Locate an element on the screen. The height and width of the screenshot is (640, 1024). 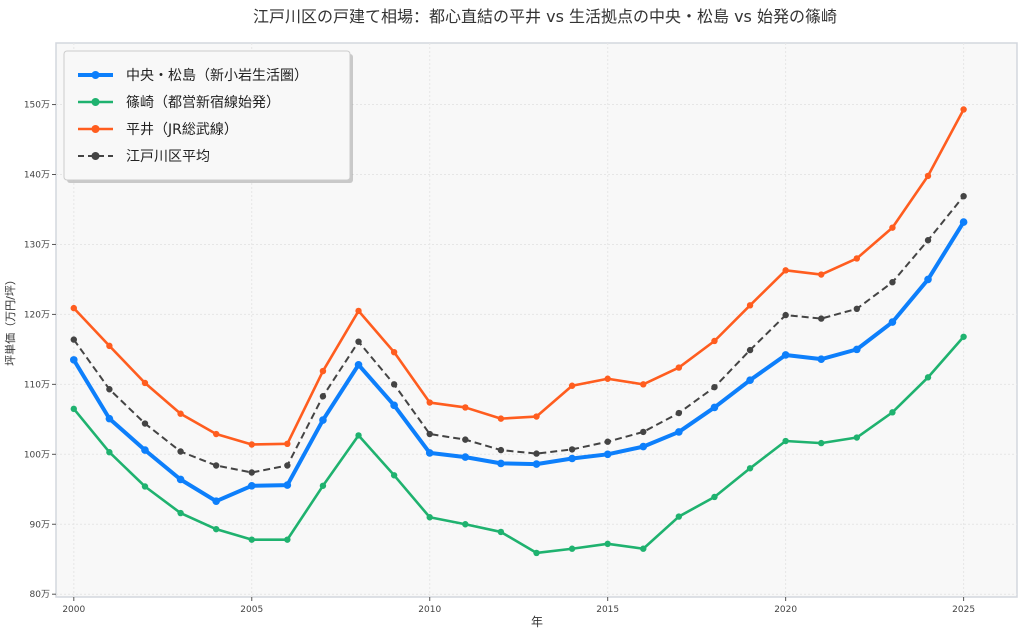
legend-item: 中央・松島（新小岩生活圏） is located at coordinates (193, 76).